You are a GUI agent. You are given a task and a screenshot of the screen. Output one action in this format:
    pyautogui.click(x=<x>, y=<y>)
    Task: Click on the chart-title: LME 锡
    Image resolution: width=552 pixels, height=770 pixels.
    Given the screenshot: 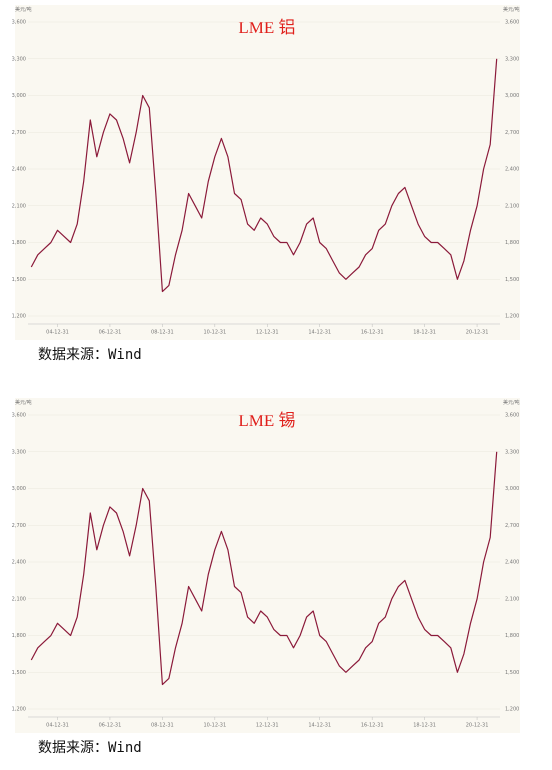 What is the action you would take?
    pyautogui.click(x=266, y=420)
    